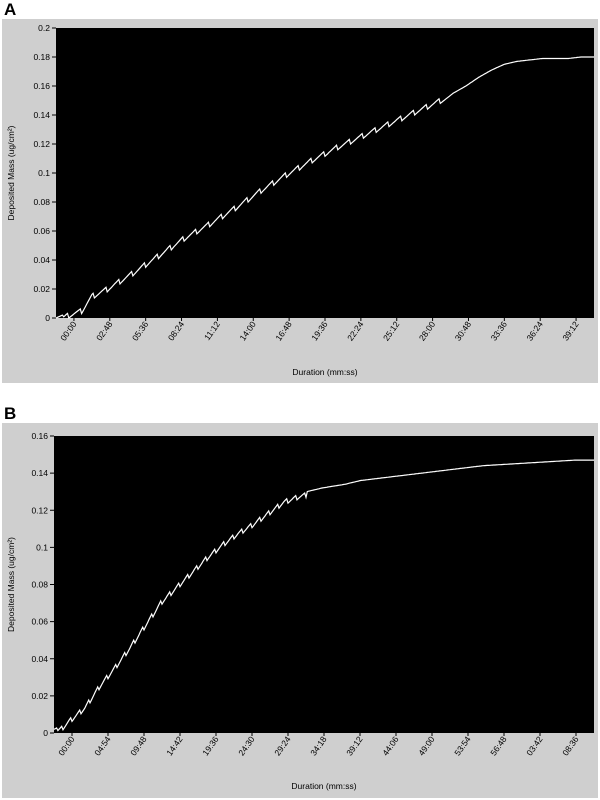  Describe the element at coordinates (499, 330) in the screenshot. I see `x-tick-label: 33:36` at that location.